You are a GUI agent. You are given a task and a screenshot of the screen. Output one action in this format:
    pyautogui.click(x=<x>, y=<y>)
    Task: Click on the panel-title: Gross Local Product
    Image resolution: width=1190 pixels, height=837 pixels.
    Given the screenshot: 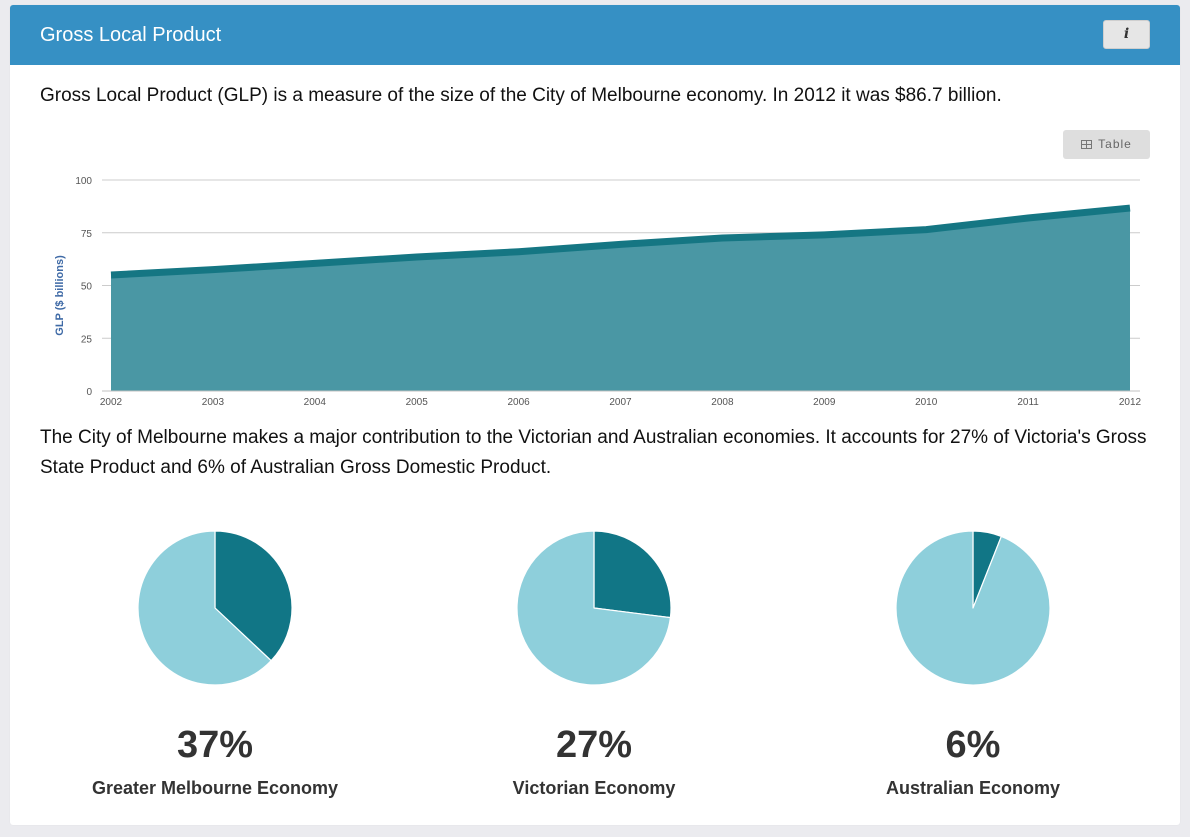 What is the action you would take?
    pyautogui.click(x=131, y=35)
    